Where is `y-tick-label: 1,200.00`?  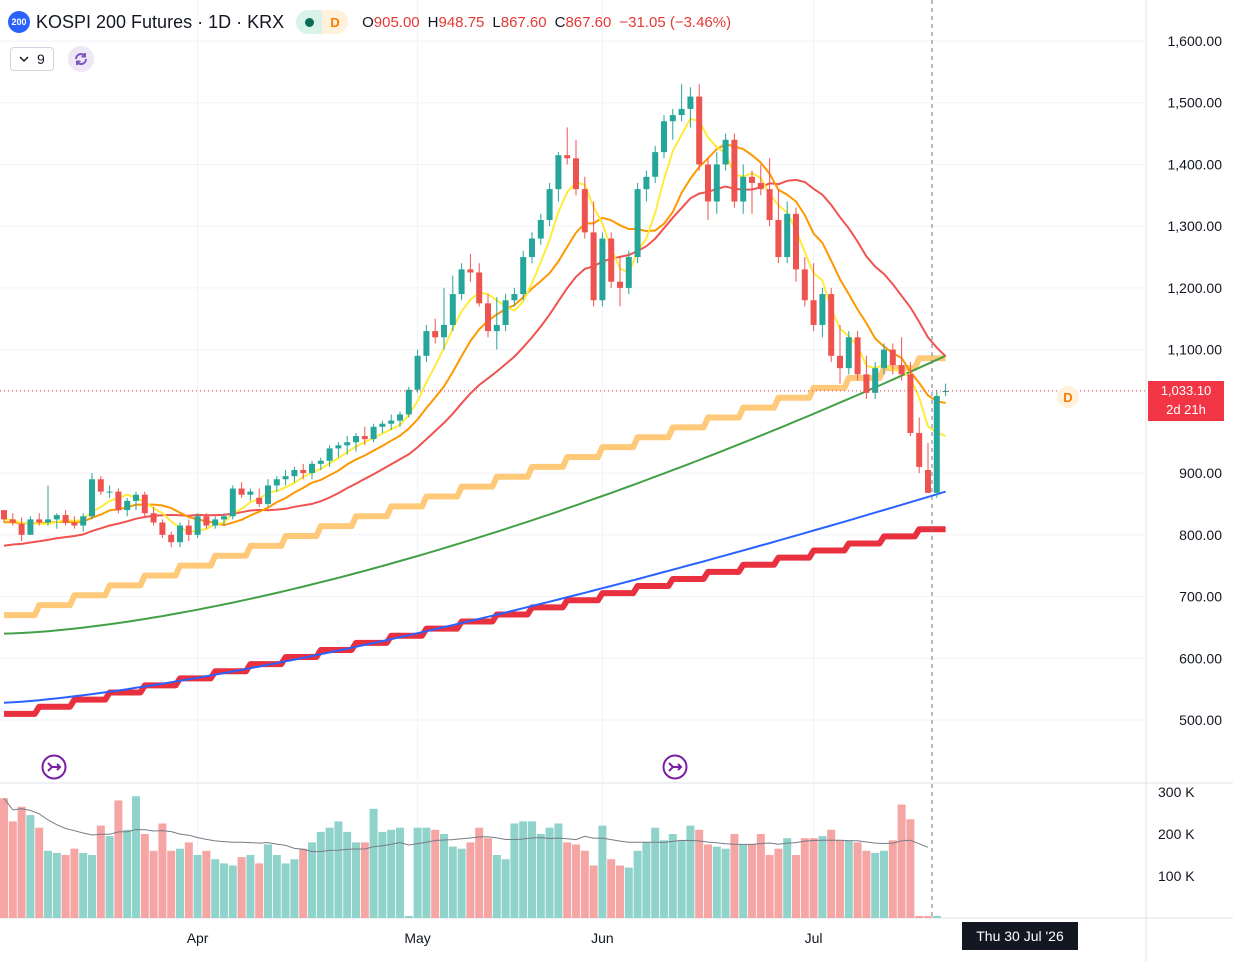 y-tick-label: 1,200.00 is located at coordinates (1195, 288).